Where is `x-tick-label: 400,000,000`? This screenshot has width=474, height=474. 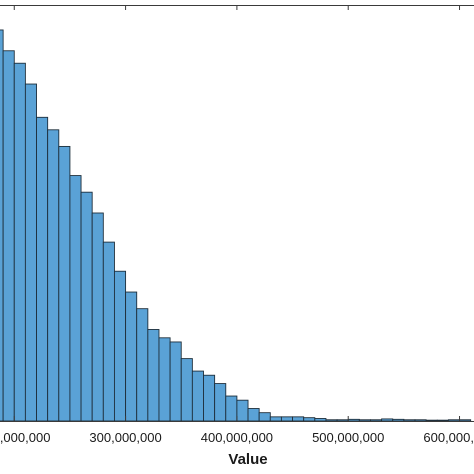
x-tick-label: 400,000,000 is located at coordinates (237, 437).